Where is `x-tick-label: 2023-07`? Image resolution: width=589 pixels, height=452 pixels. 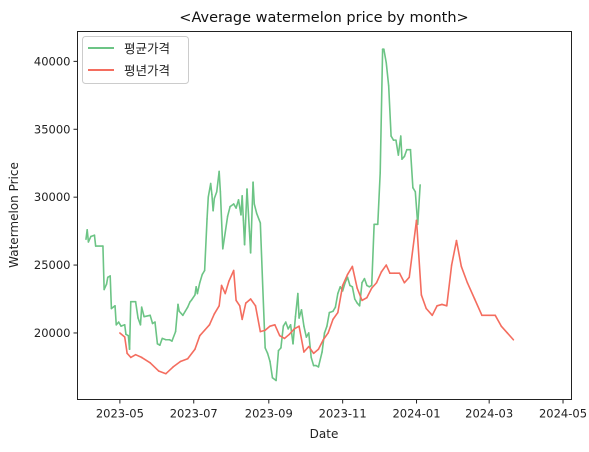
x-tick-label: 2023-07 is located at coordinates (194, 414).